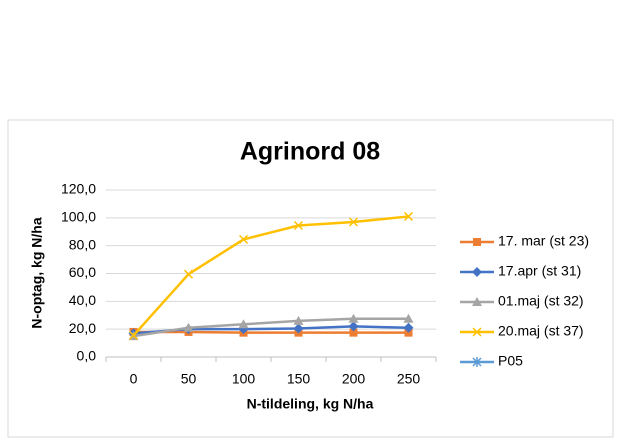 This screenshot has height=445, width=626. I want to click on legend-label: 17.apr (st 31), so click(539, 271).